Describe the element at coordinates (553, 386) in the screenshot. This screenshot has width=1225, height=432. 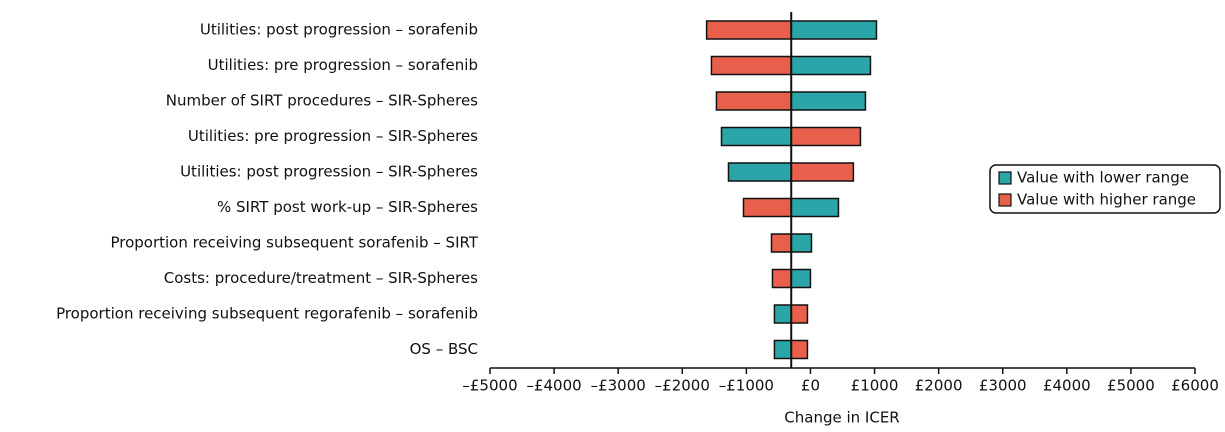
I see `x-tick-label: –£4000` at that location.